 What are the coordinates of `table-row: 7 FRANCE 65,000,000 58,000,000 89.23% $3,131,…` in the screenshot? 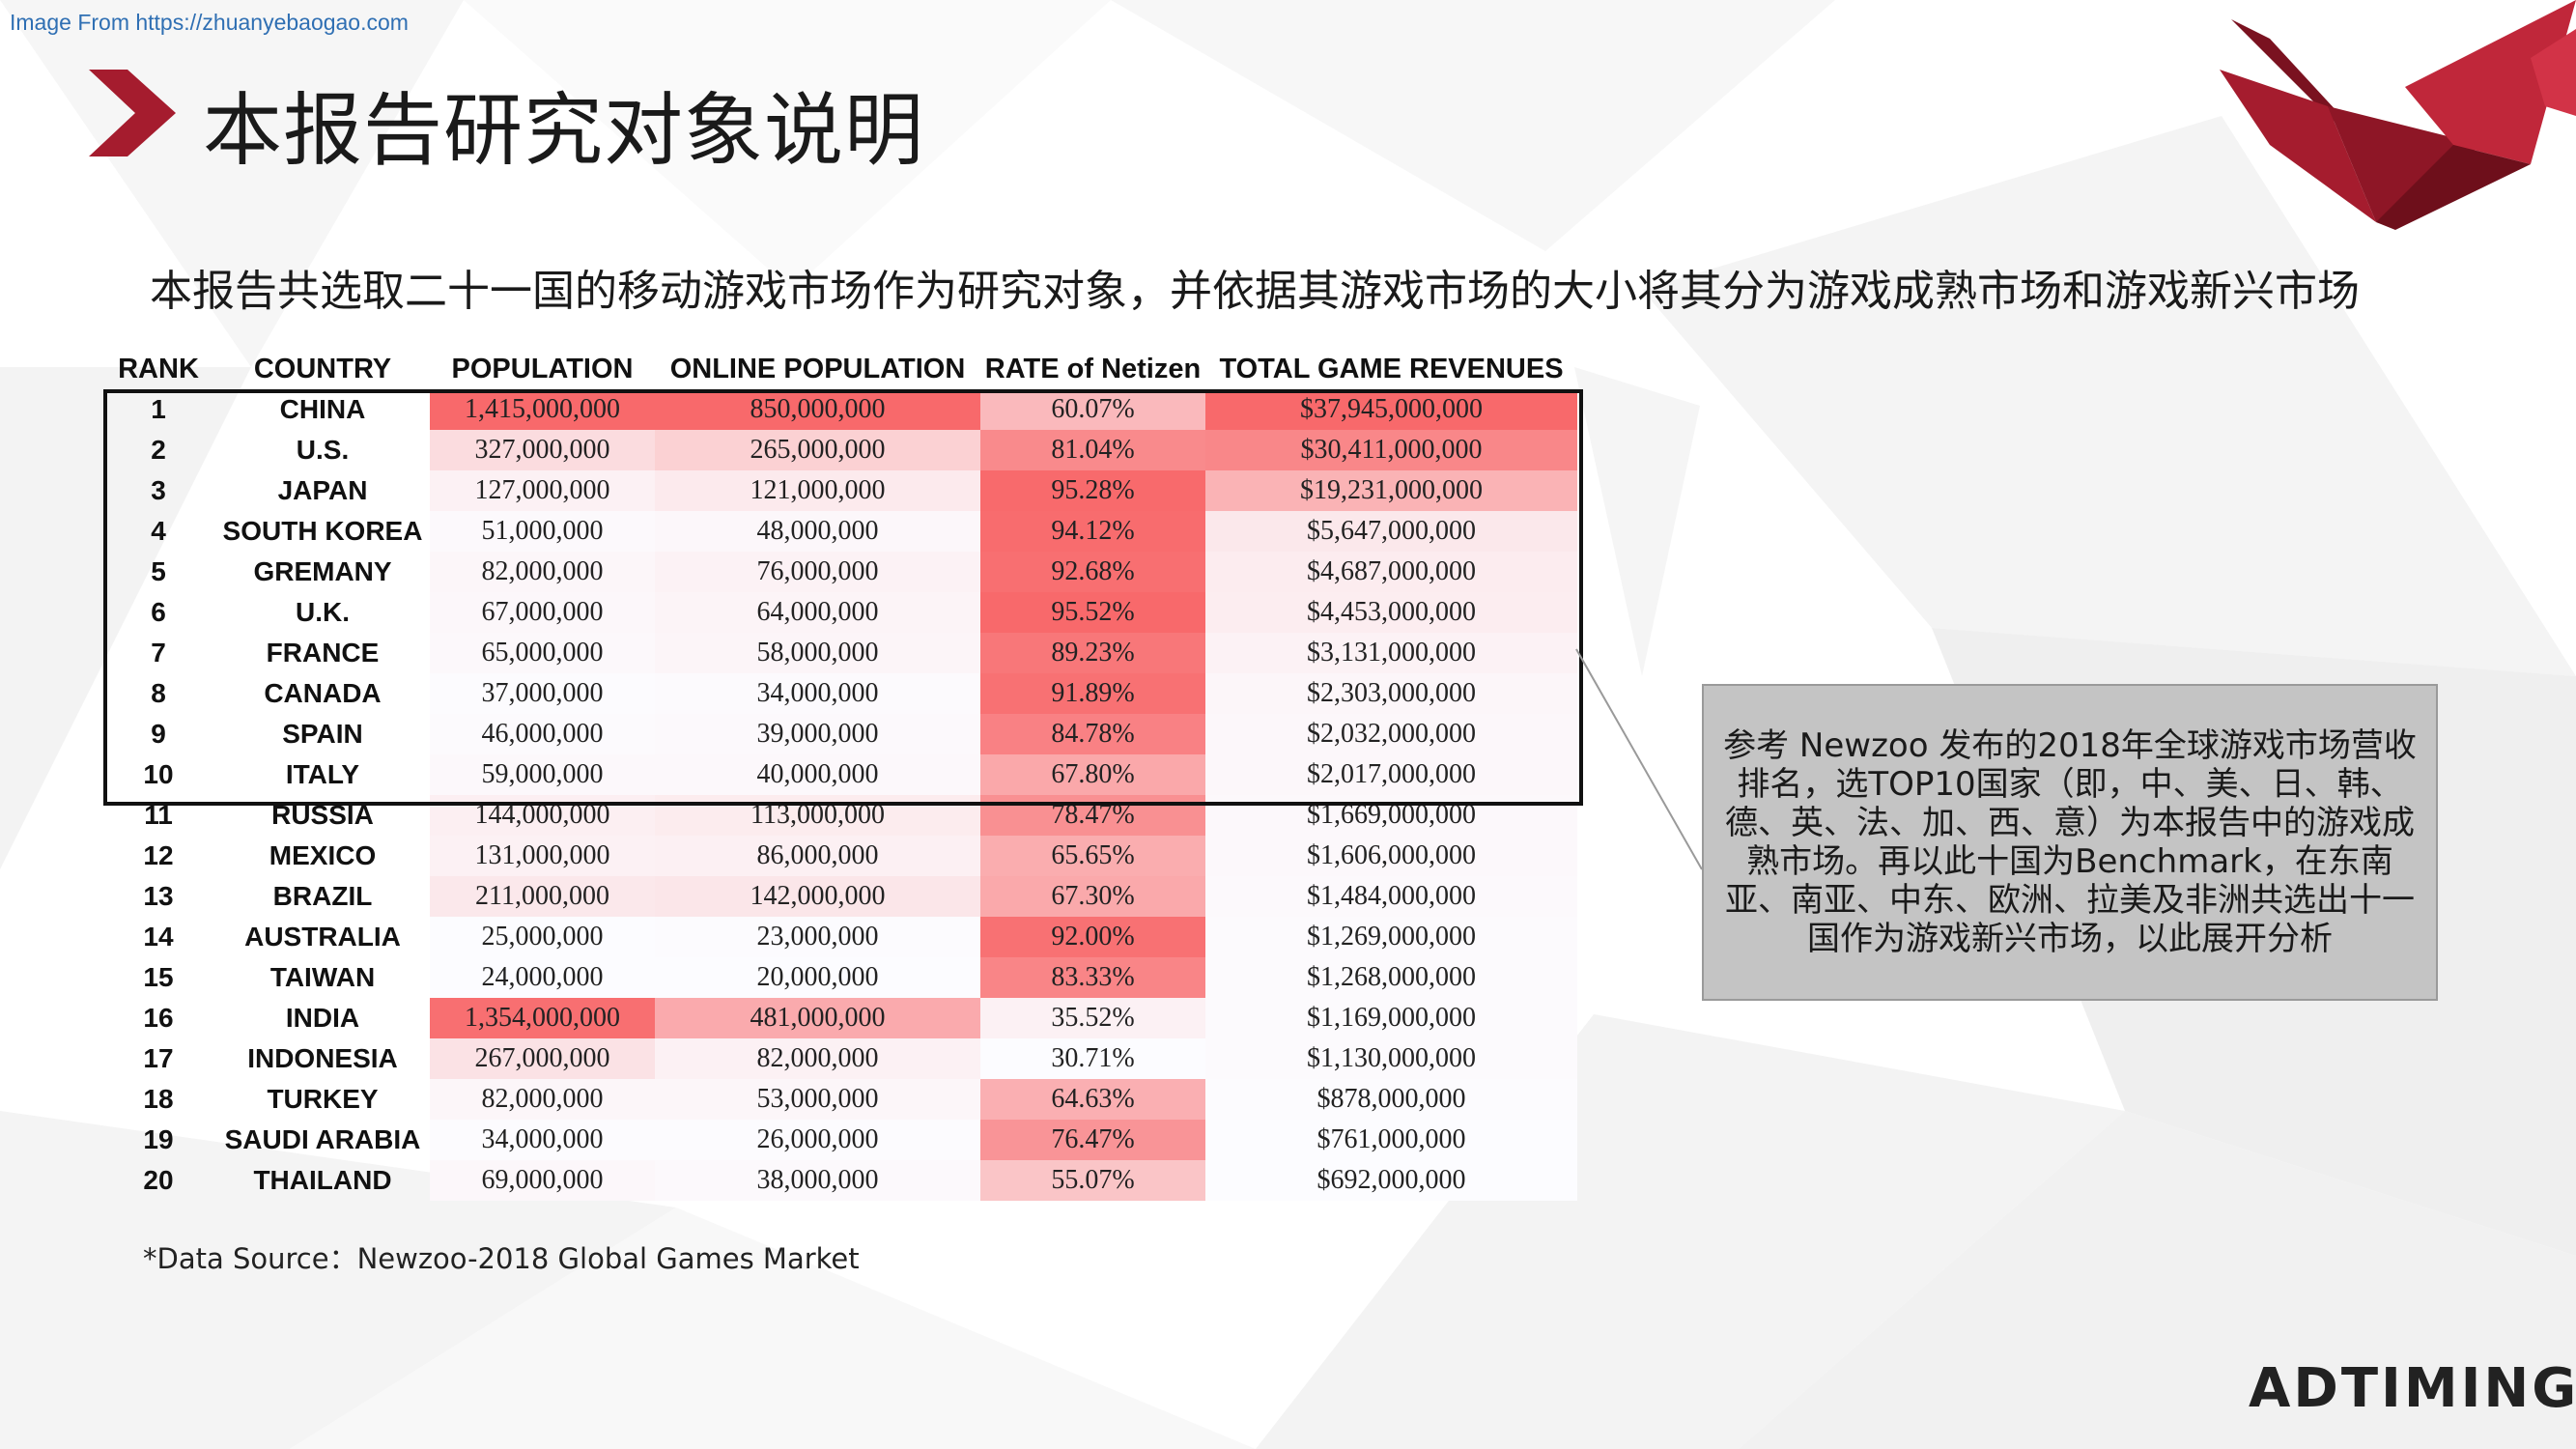 It's located at (839, 653).